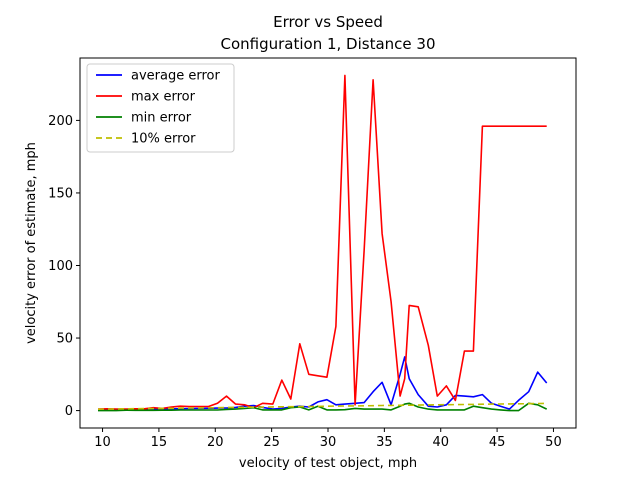  I want to click on legend-label-1: max error, so click(163, 97).